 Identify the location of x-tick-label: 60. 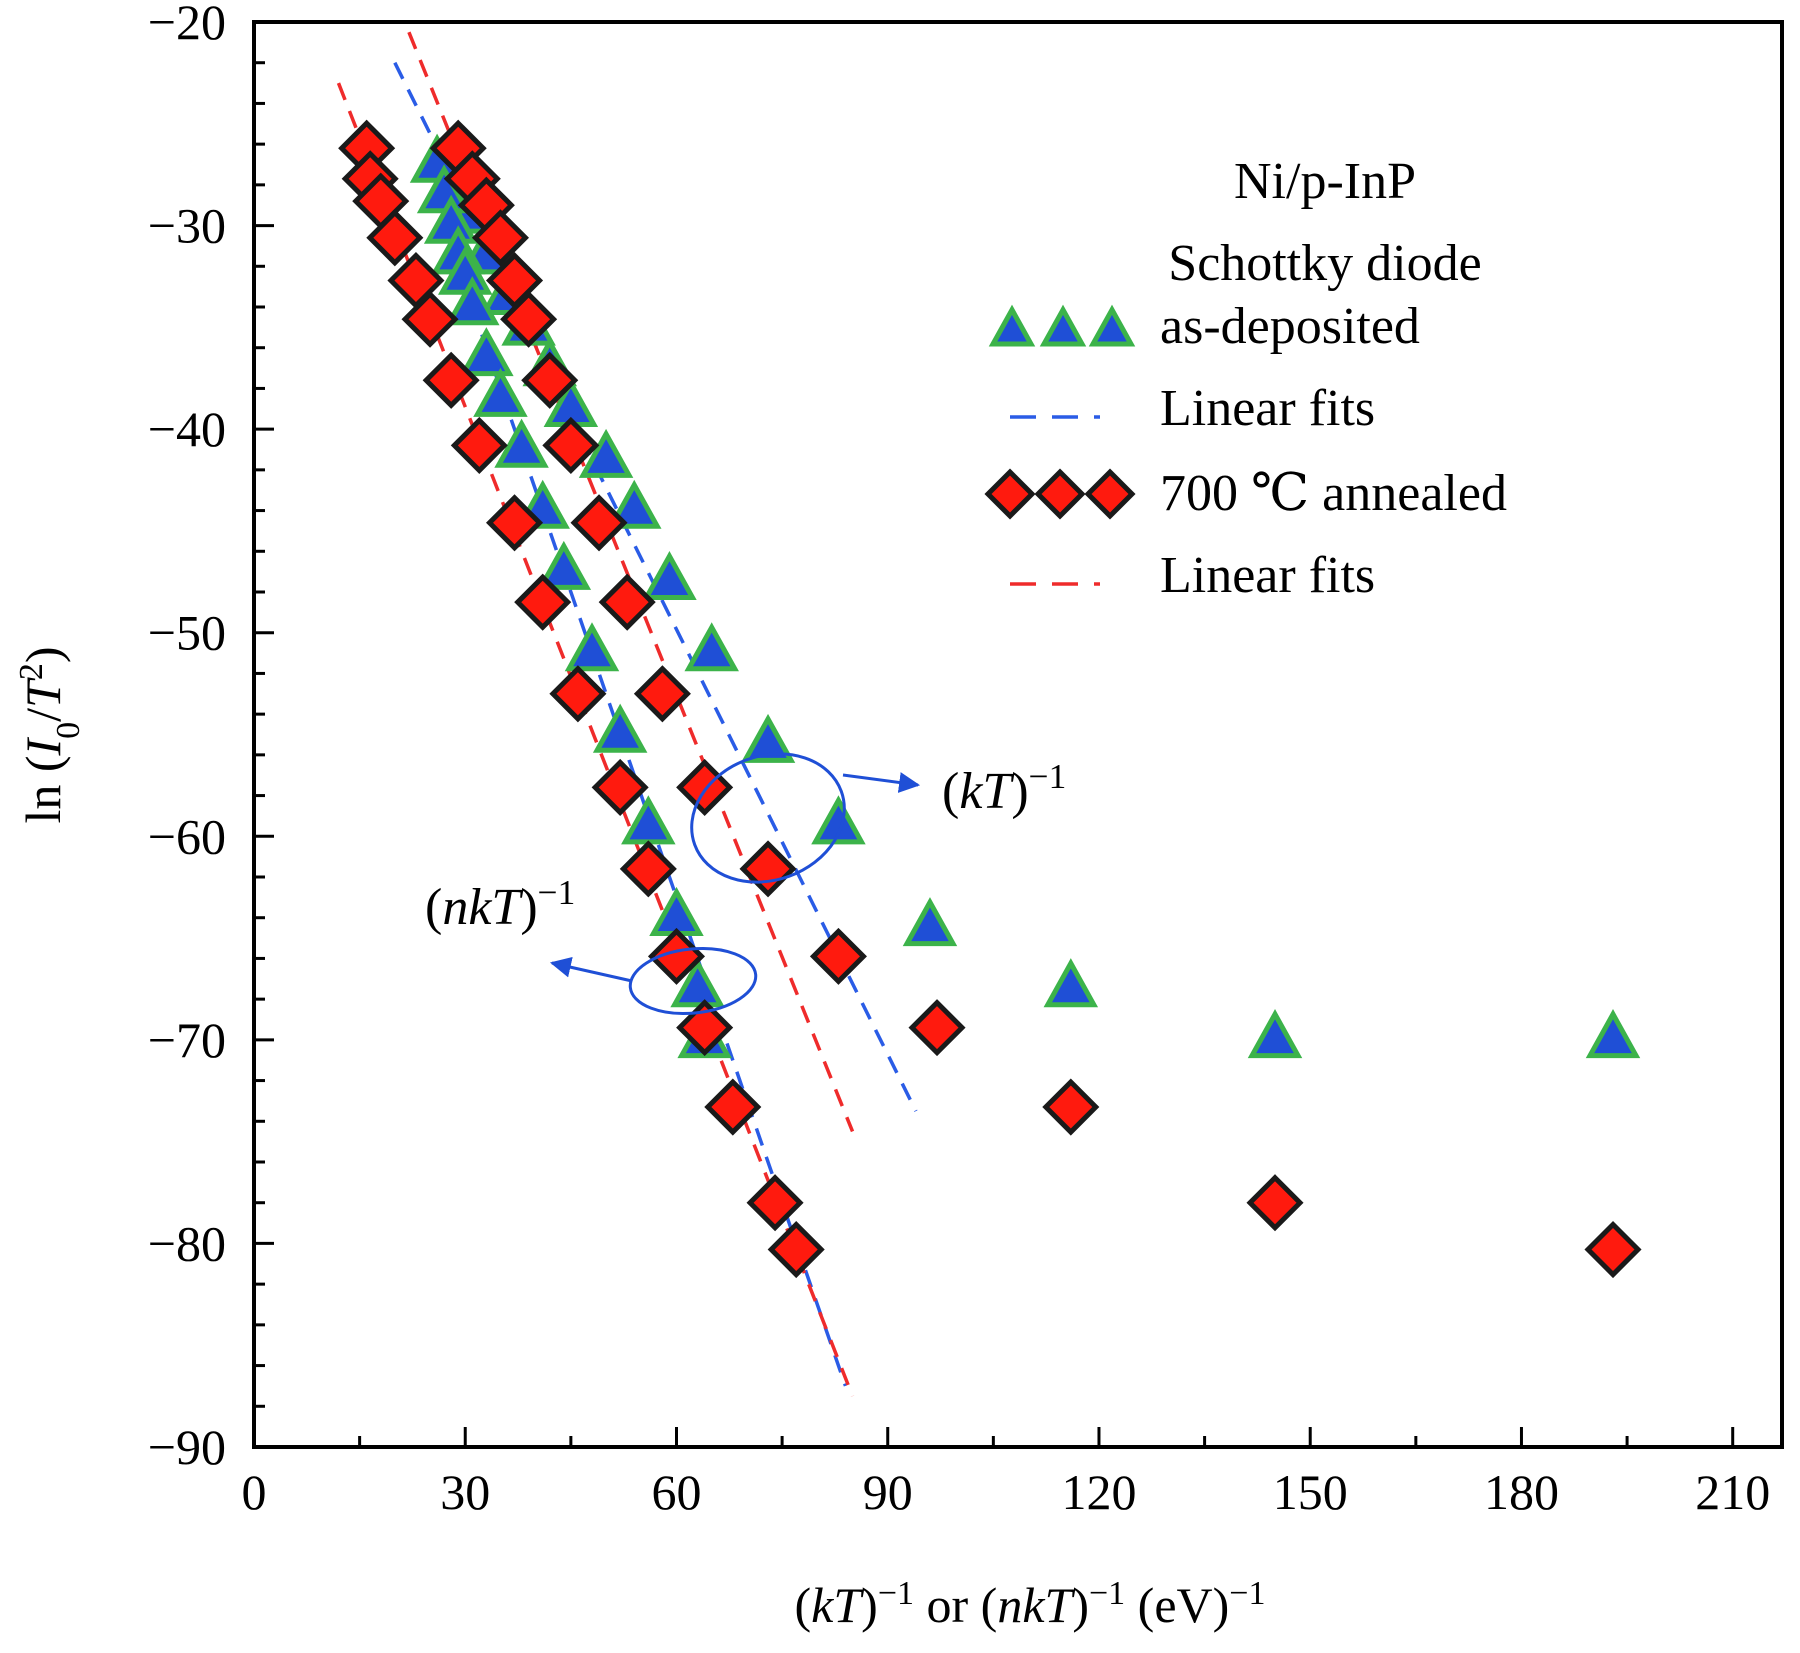
(676, 1492).